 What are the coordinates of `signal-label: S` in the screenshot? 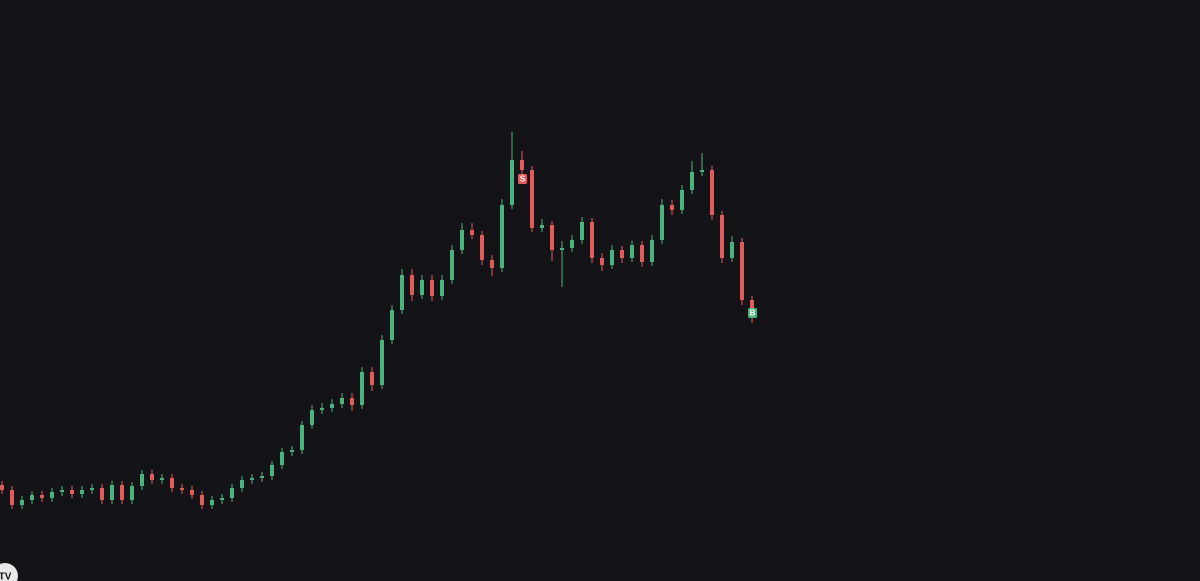 It's located at (523, 179).